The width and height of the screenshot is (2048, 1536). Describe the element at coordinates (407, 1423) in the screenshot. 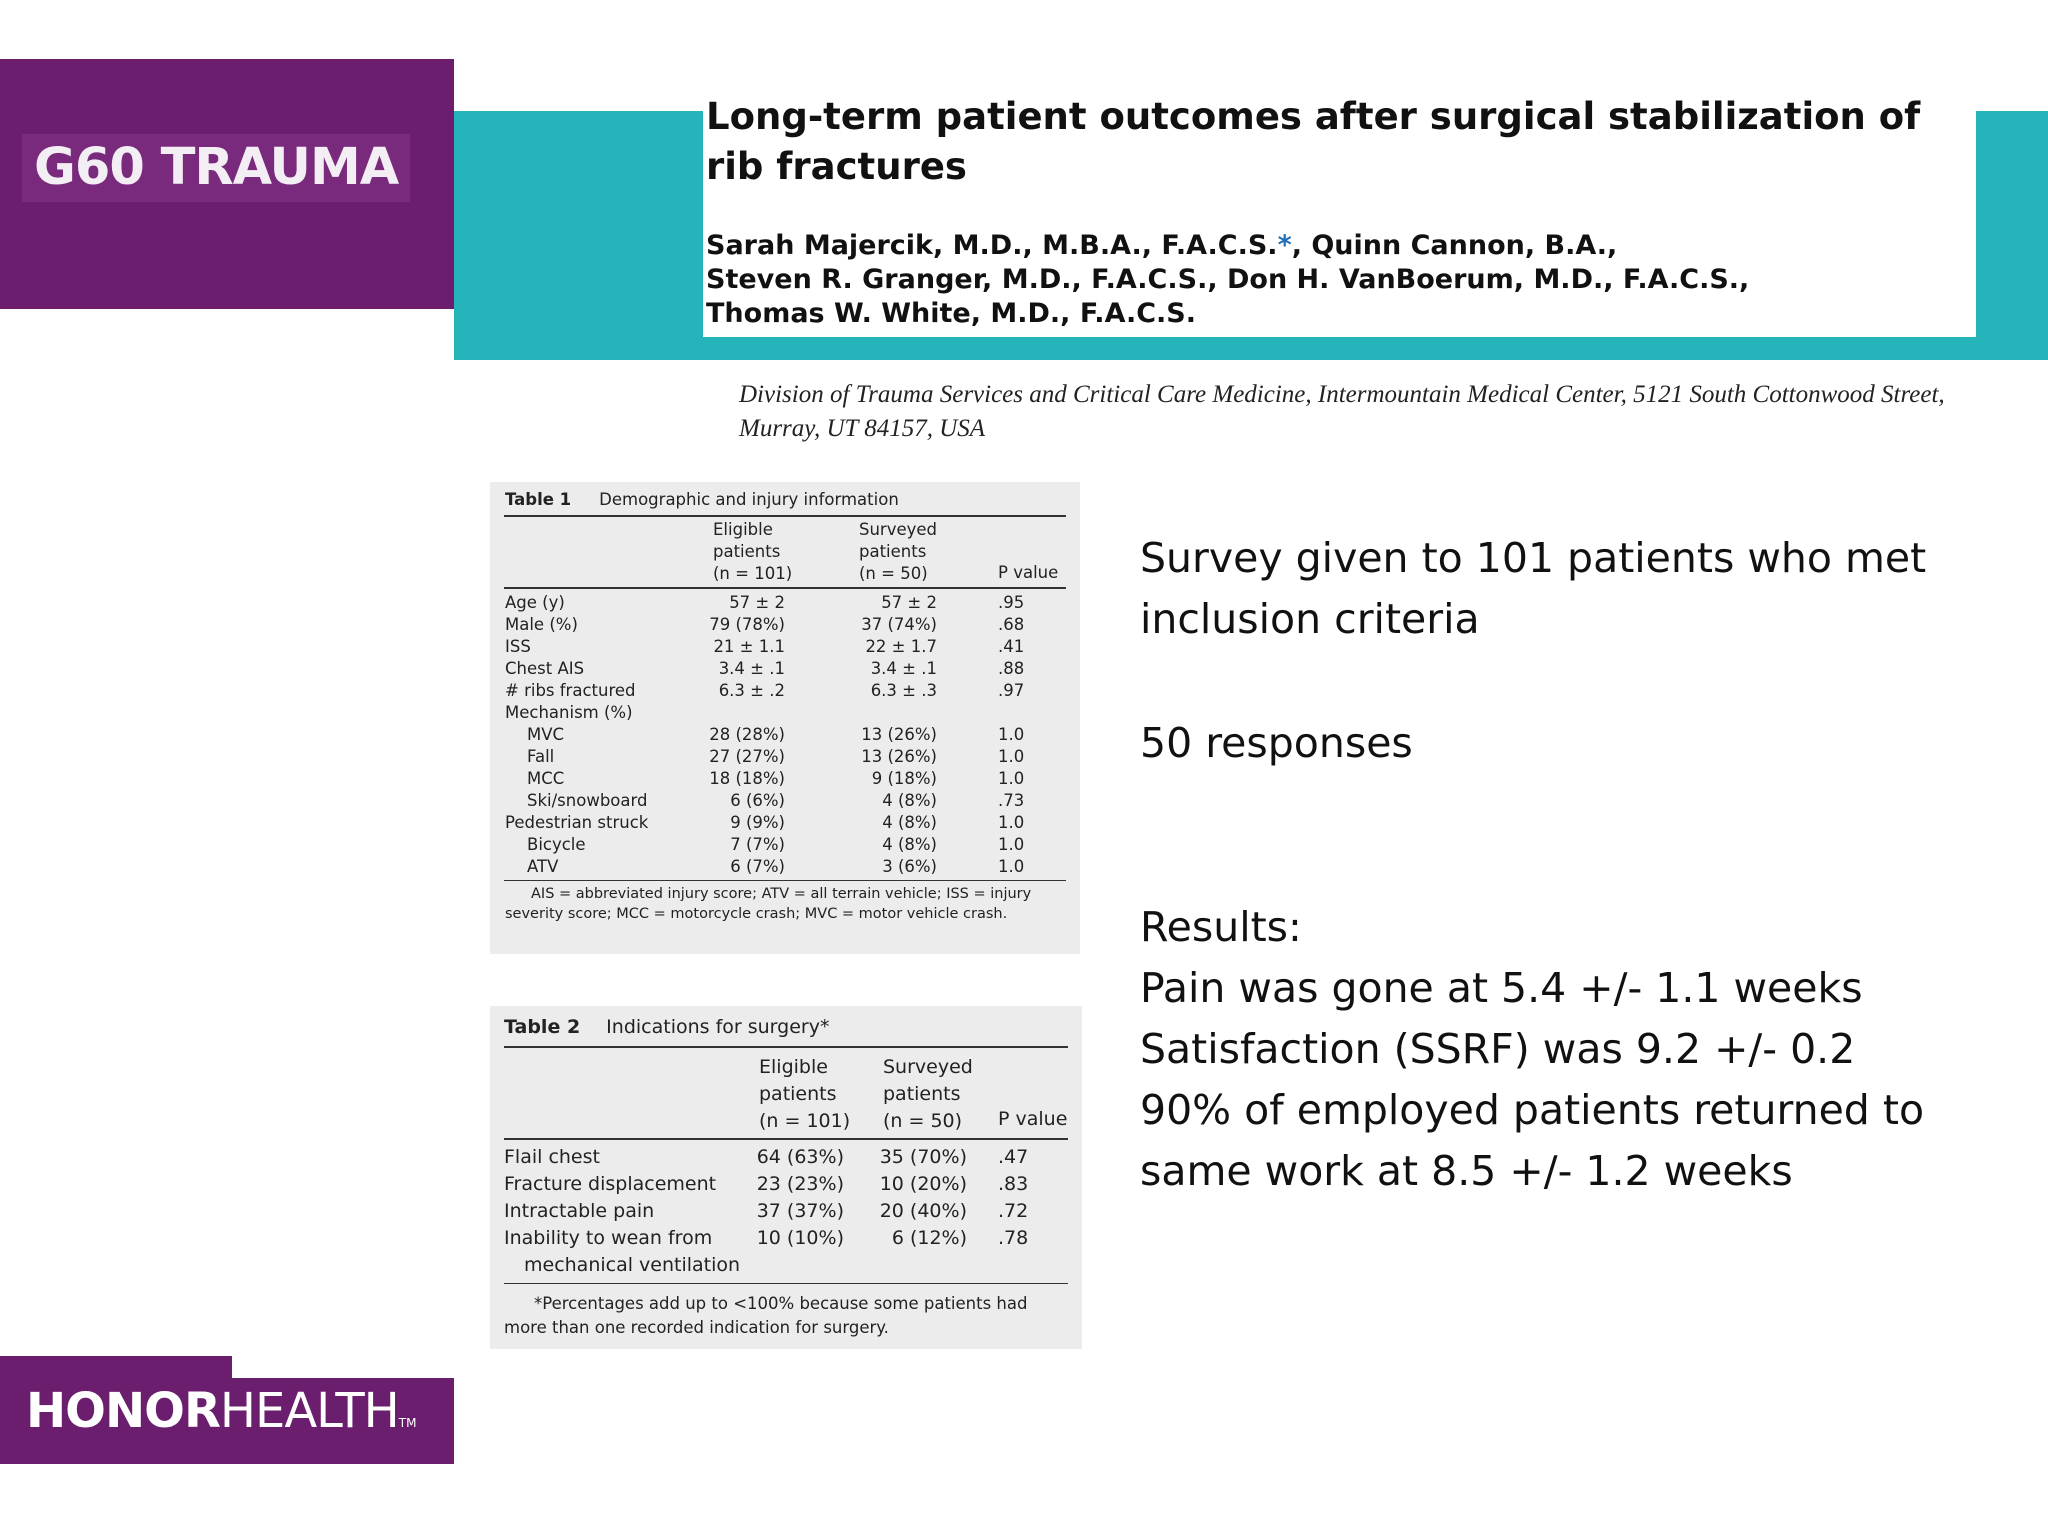

I see `logo-trademark: TM` at that location.